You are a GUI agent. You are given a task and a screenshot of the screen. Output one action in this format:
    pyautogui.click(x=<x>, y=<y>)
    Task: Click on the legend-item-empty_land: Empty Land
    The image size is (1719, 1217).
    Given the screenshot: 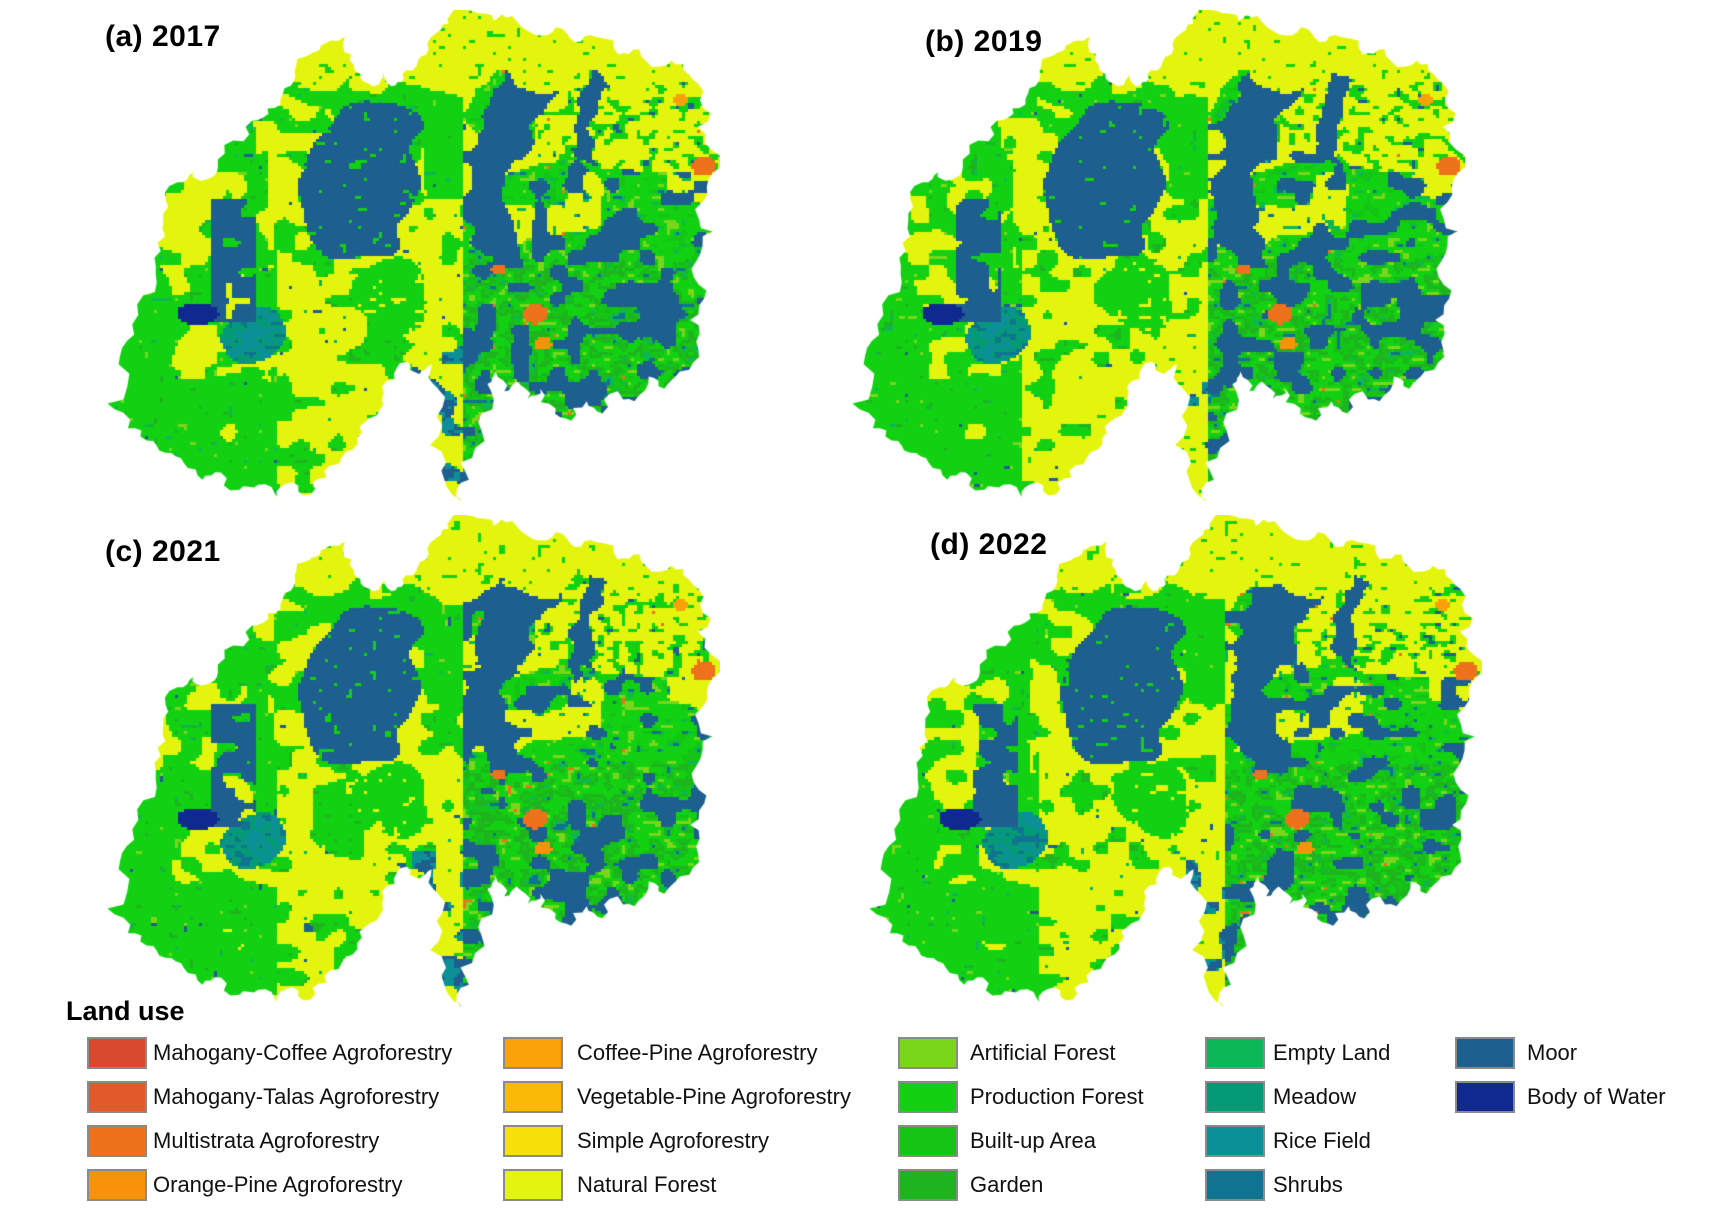 What is the action you would take?
    pyautogui.click(x=1297, y=1053)
    